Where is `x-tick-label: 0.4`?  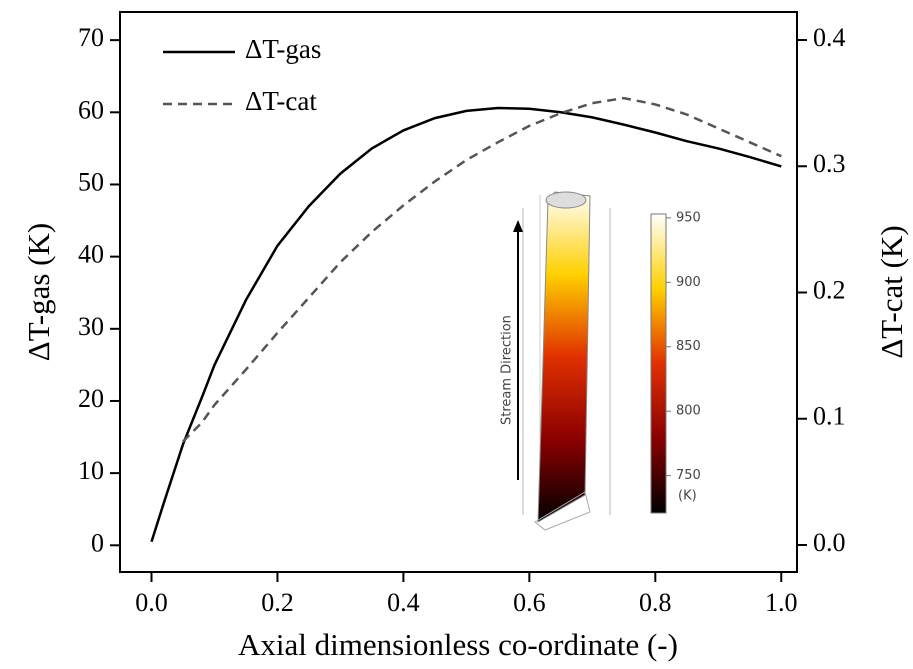
x-tick-label: 0.4 is located at coordinates (403, 602).